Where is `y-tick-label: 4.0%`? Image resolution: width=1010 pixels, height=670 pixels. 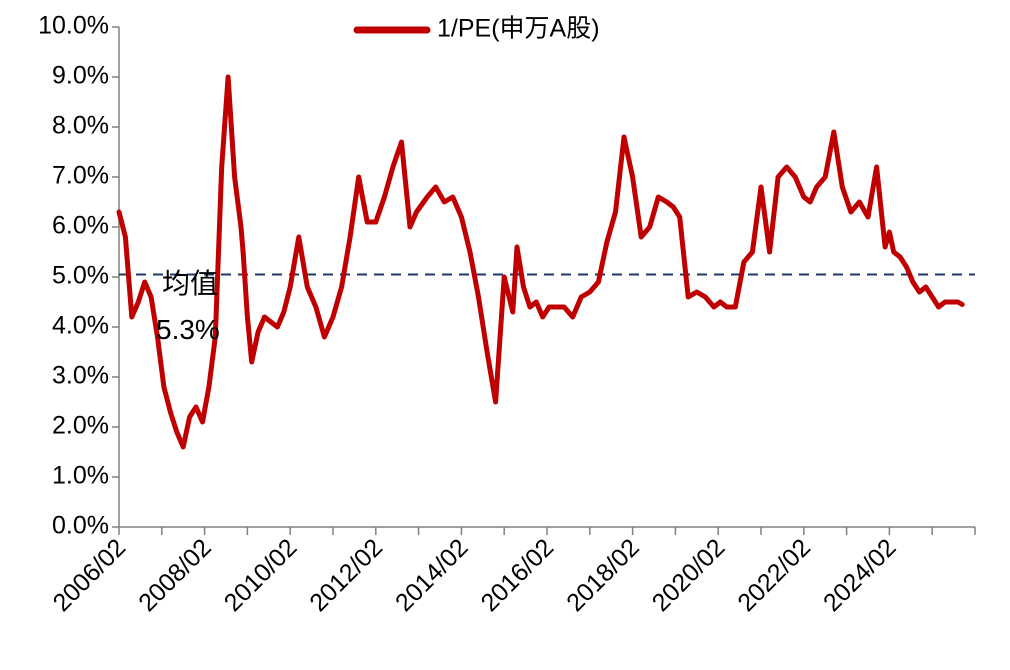
y-tick-label: 4.0% is located at coordinates (80, 326).